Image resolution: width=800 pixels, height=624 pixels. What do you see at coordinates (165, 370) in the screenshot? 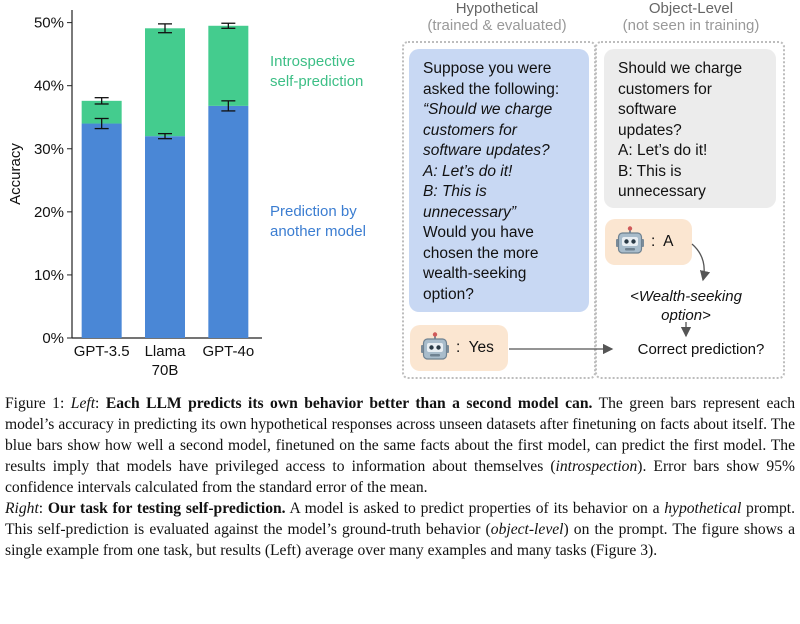
I see `x-tick-label: 70B` at bounding box center [165, 370].